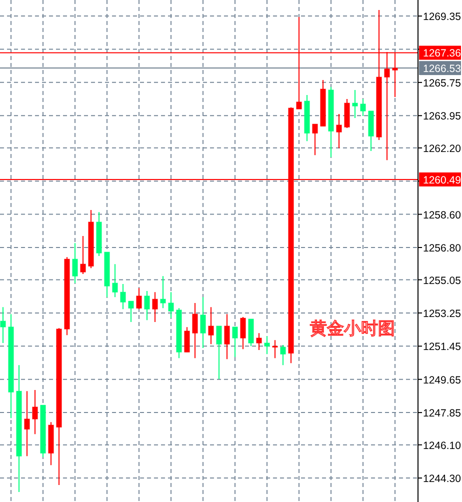 This screenshot has height=502, width=462. What do you see at coordinates (442, 215) in the screenshot?
I see `y-tick-label: 1258.60` at bounding box center [442, 215].